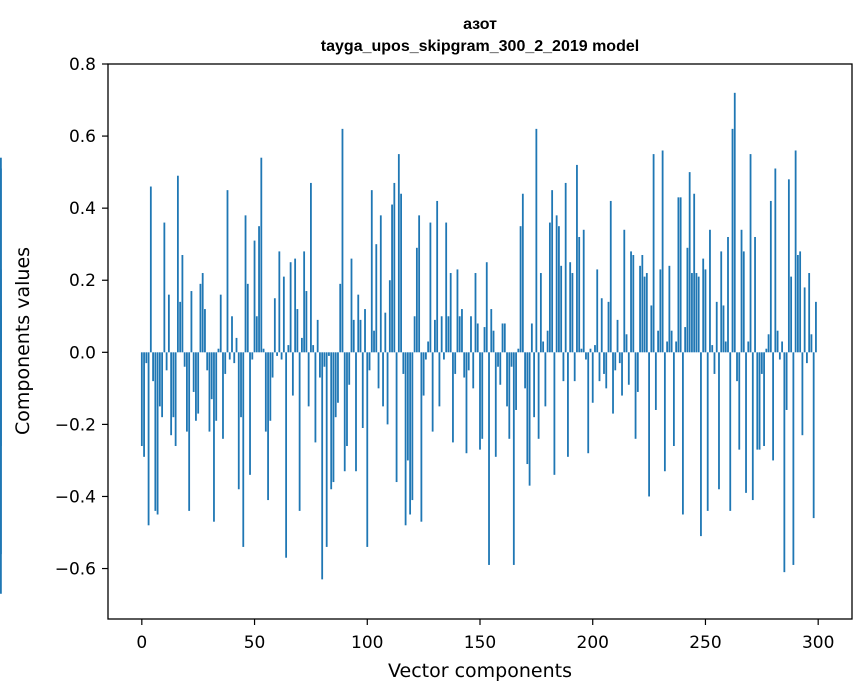  Describe the element at coordinates (255, 643) in the screenshot. I see `x-tick-label: 50` at that location.